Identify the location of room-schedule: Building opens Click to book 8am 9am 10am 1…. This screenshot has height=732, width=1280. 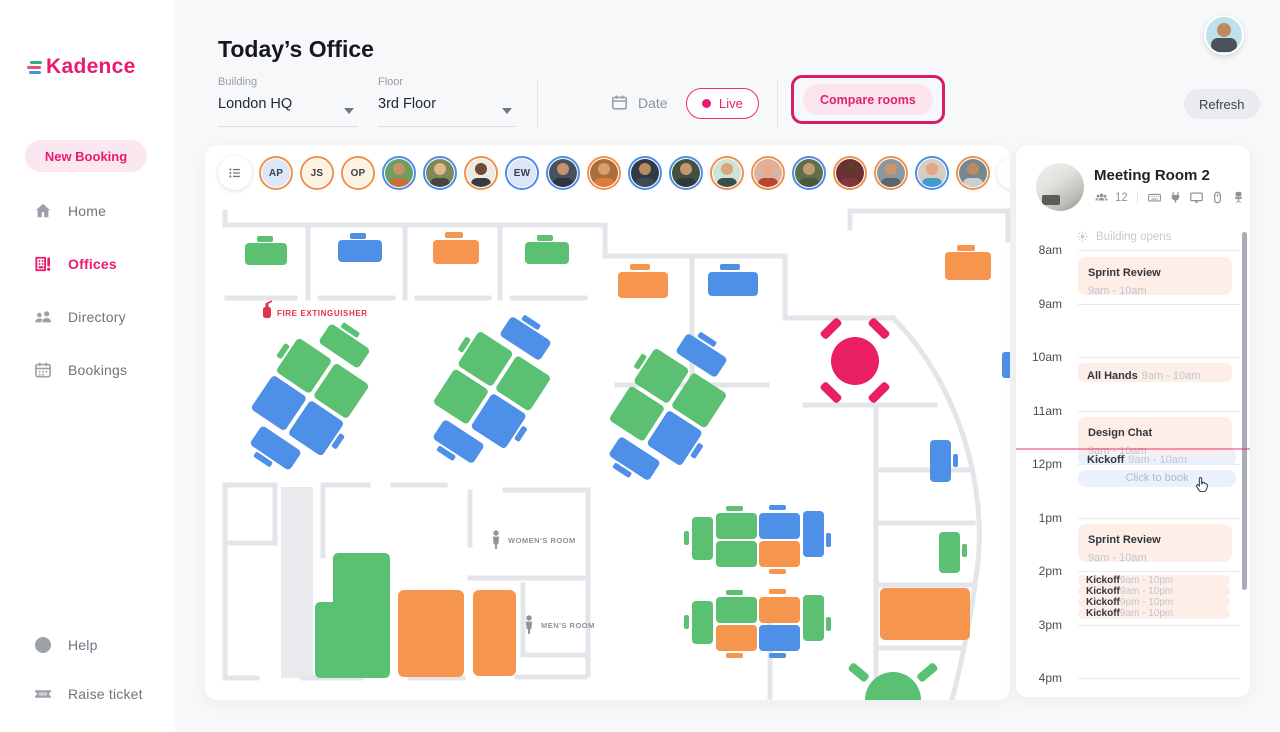
(1133, 459).